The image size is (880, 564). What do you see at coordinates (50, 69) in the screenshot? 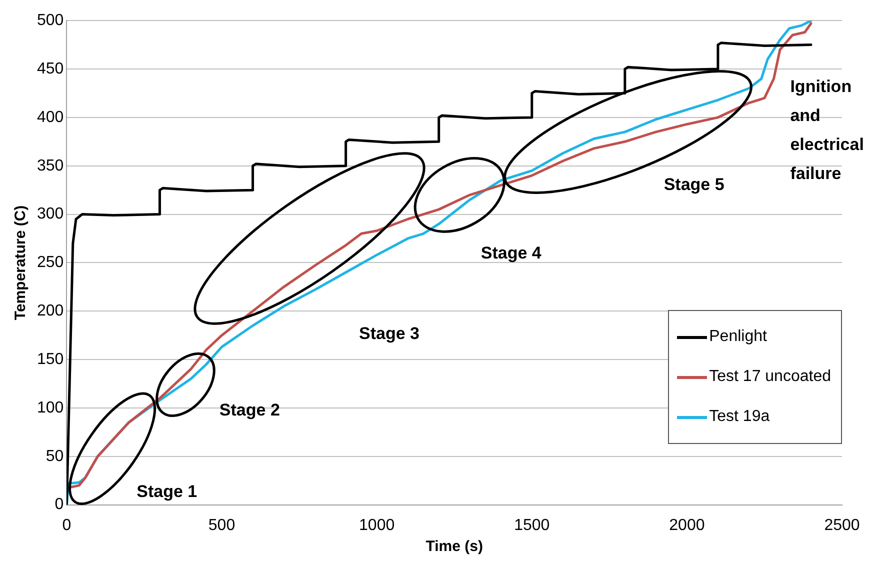
I see `y-tick-label: 450` at bounding box center [50, 69].